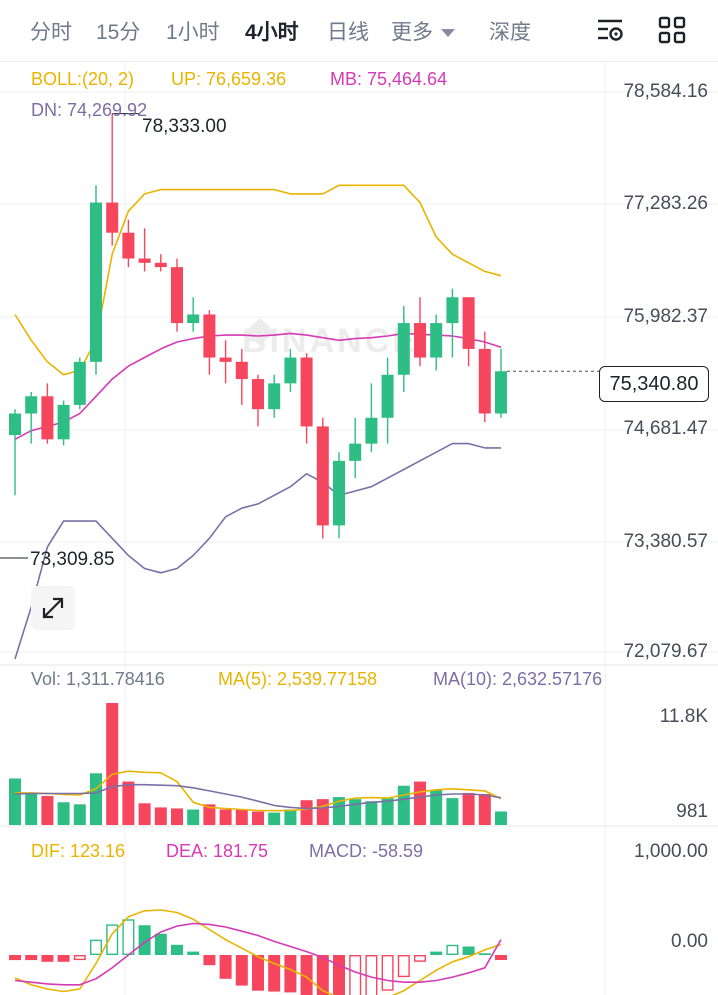 The width and height of the screenshot is (718, 995). I want to click on volume-bars, so click(258, 764).